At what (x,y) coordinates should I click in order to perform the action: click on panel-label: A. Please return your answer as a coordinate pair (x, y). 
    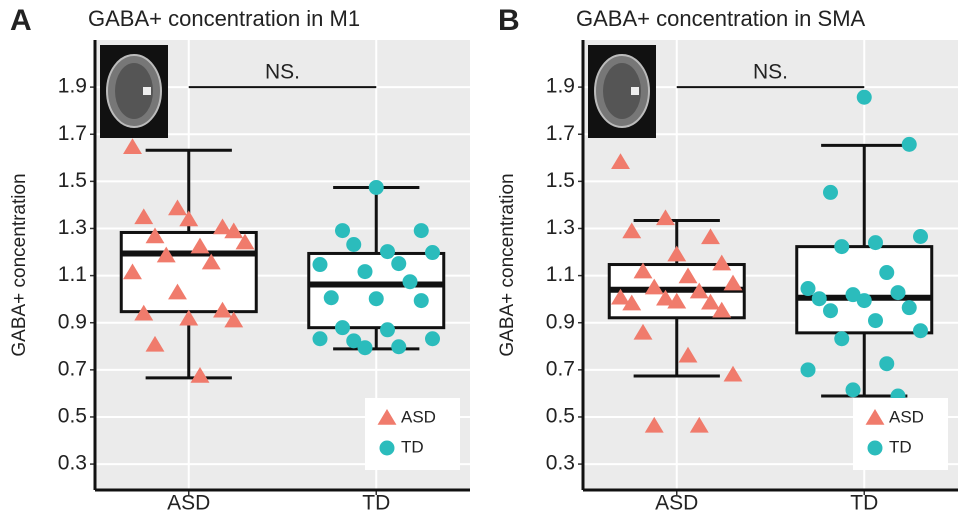
    Looking at the image, I should click on (21, 20).